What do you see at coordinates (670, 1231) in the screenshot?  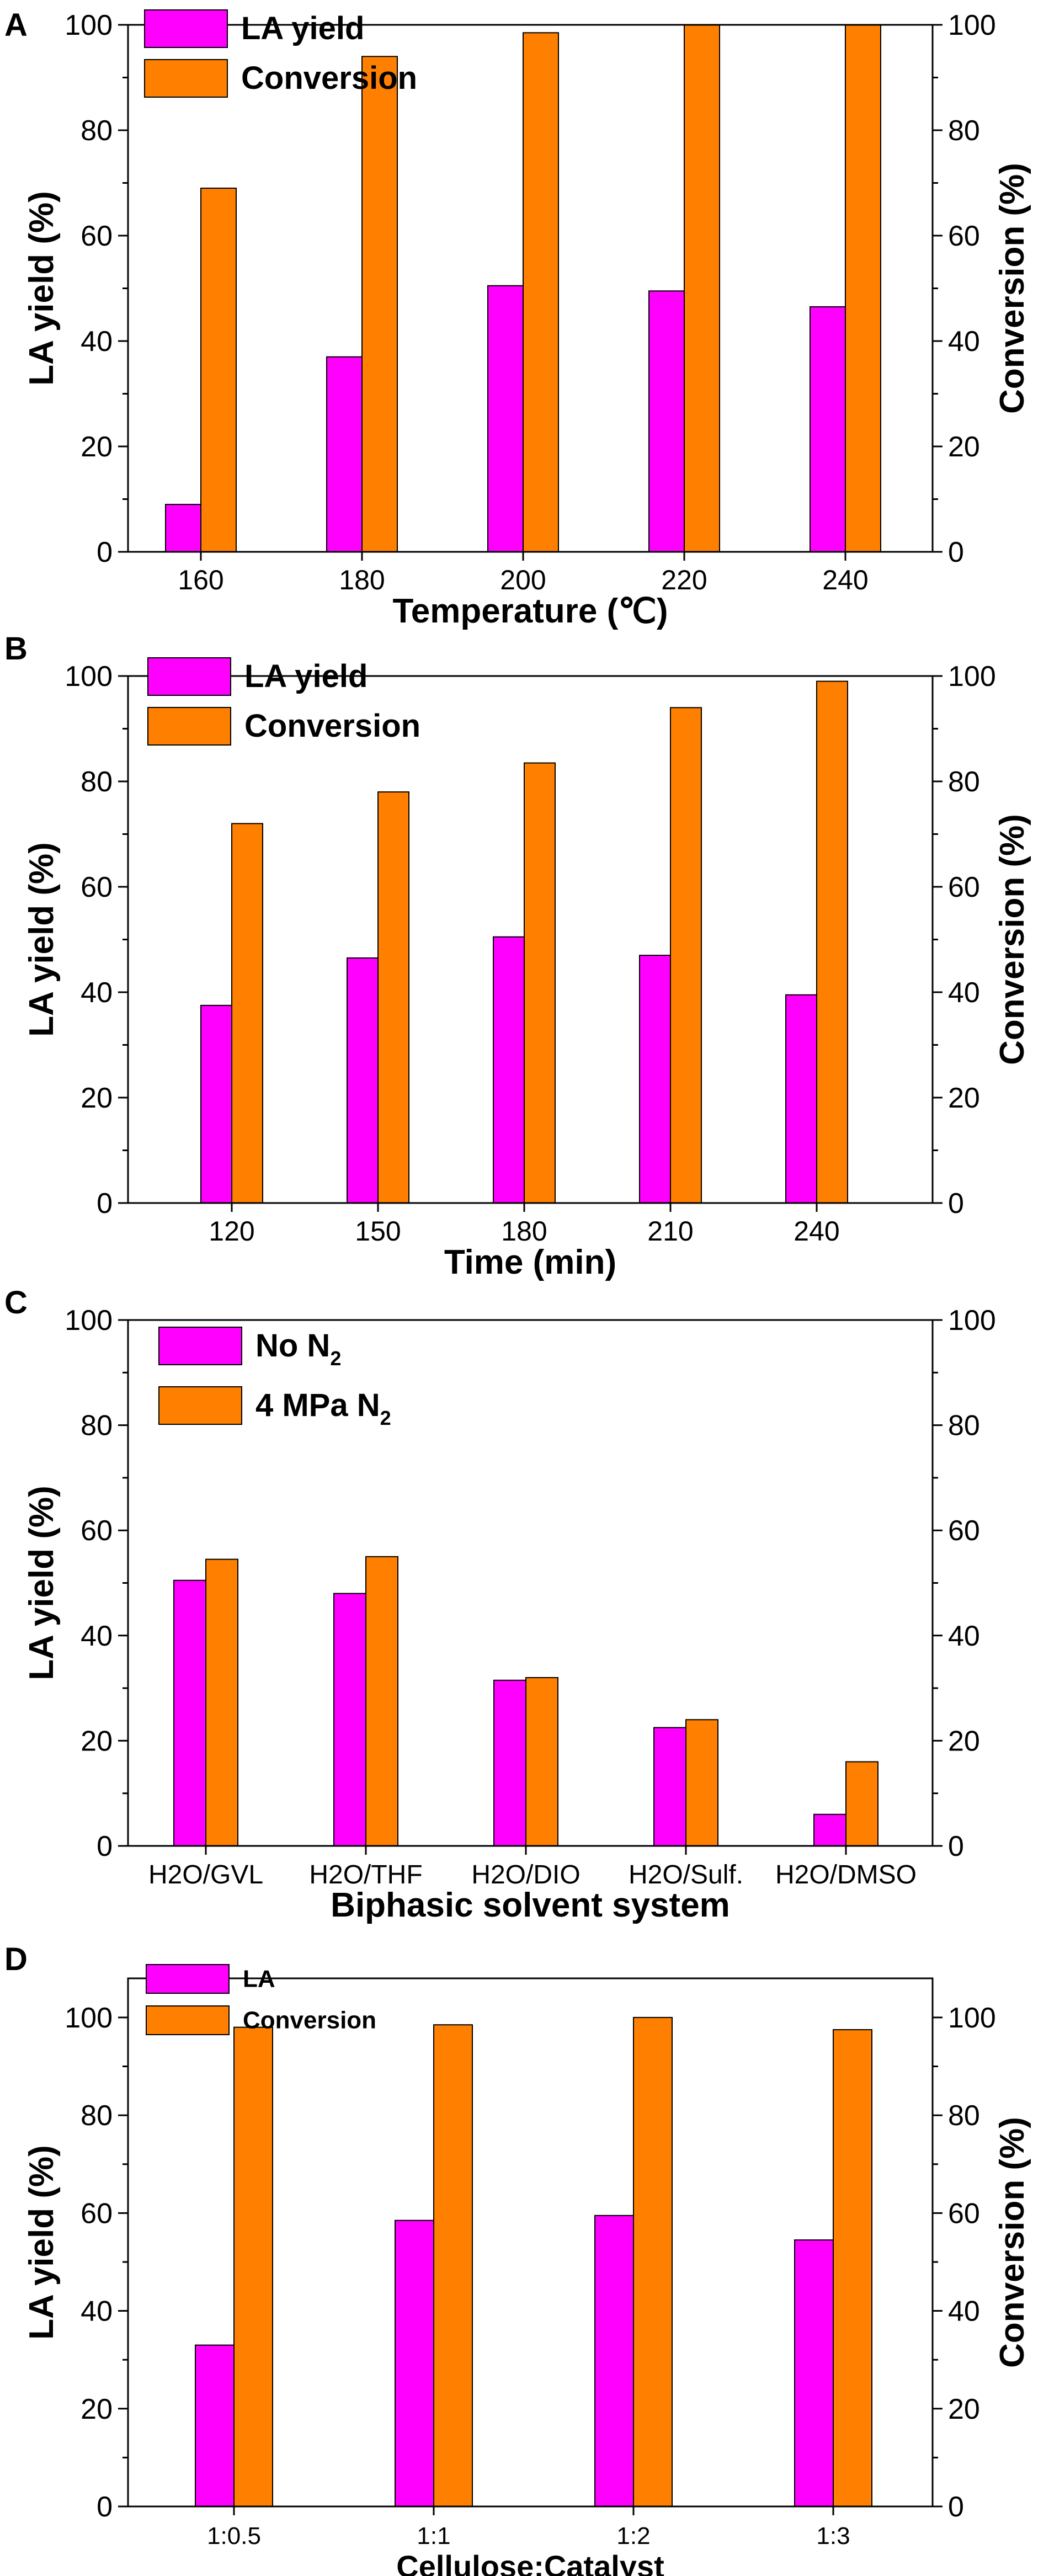 I see `x-tick-label: 210` at bounding box center [670, 1231].